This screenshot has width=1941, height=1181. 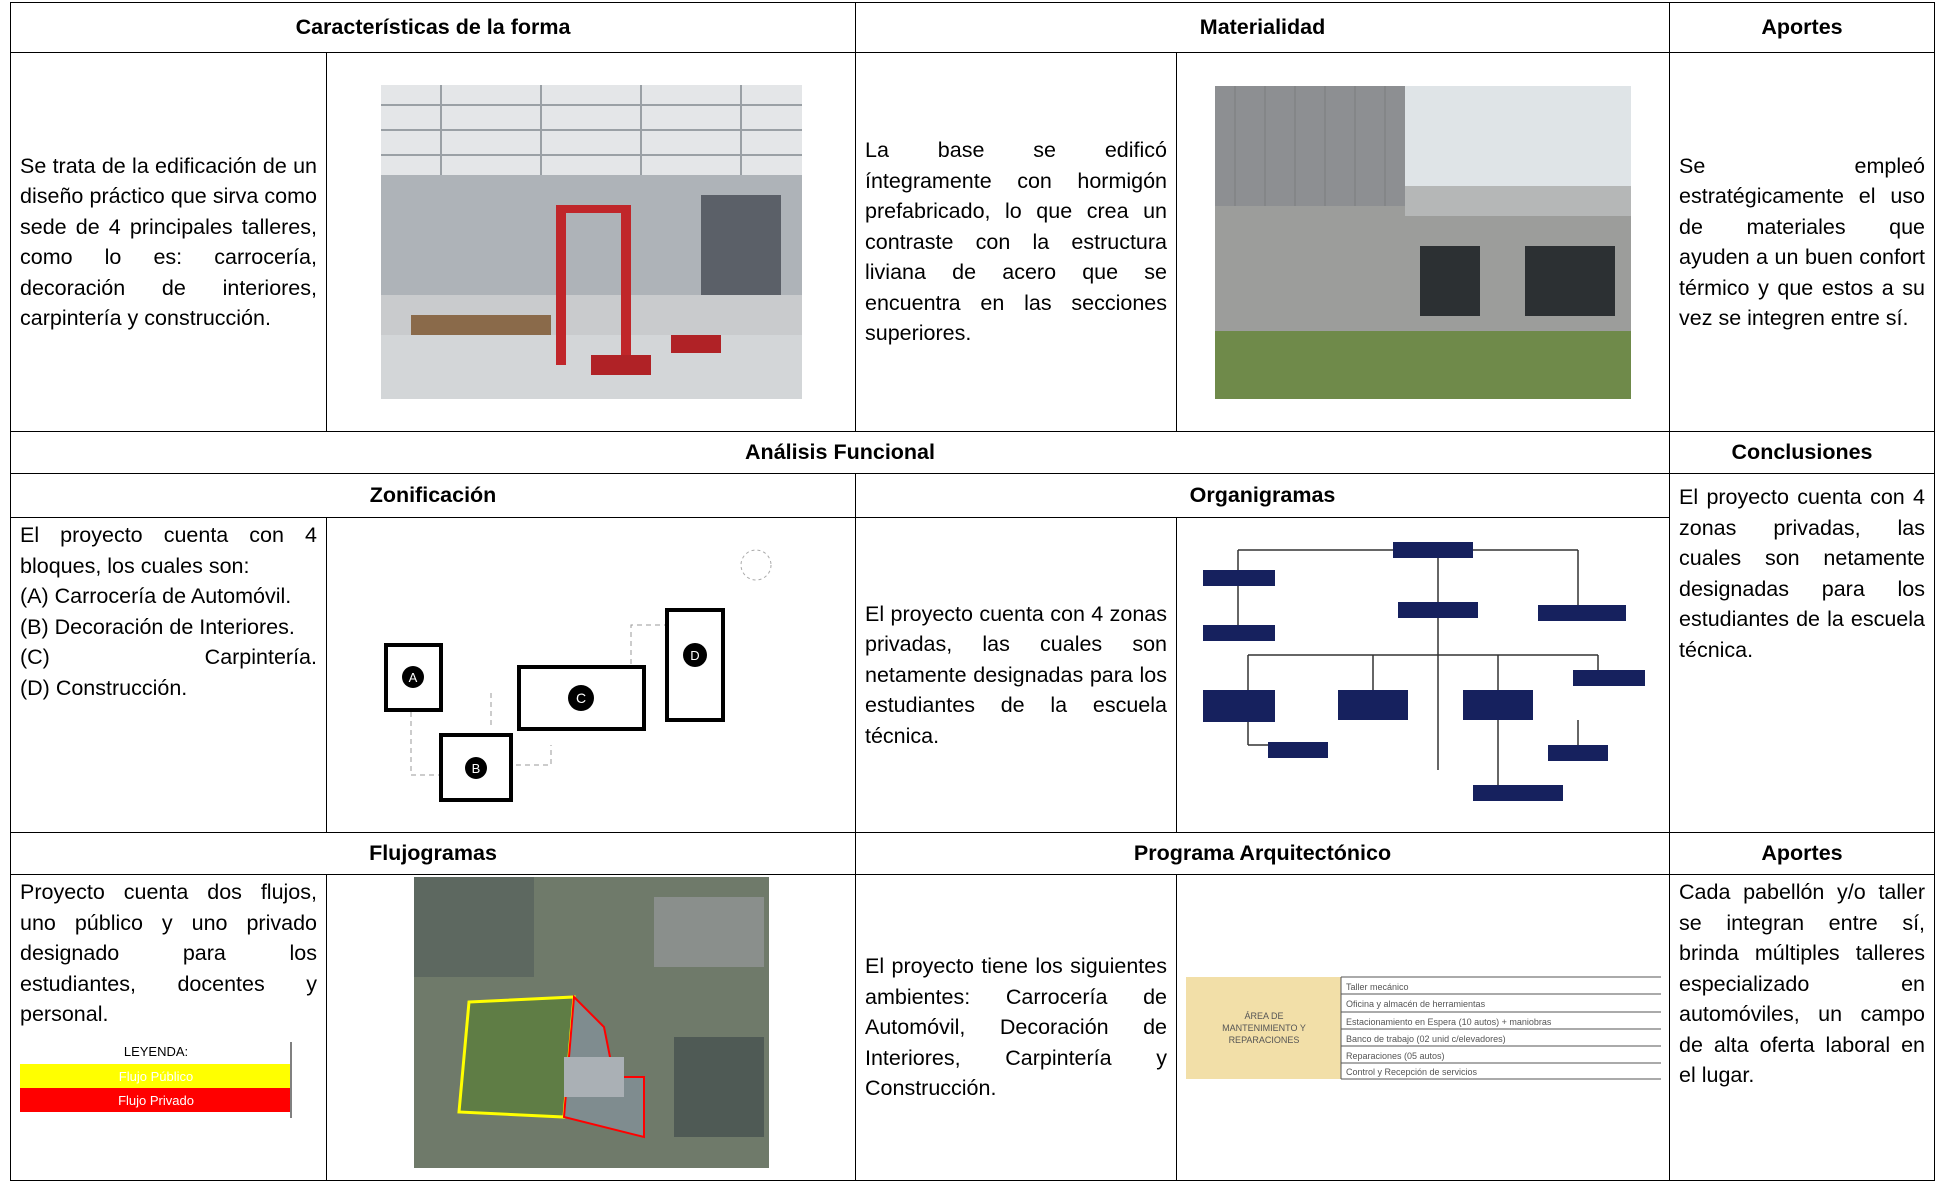 I want to click on org-chart, so click(x=1424, y=671).